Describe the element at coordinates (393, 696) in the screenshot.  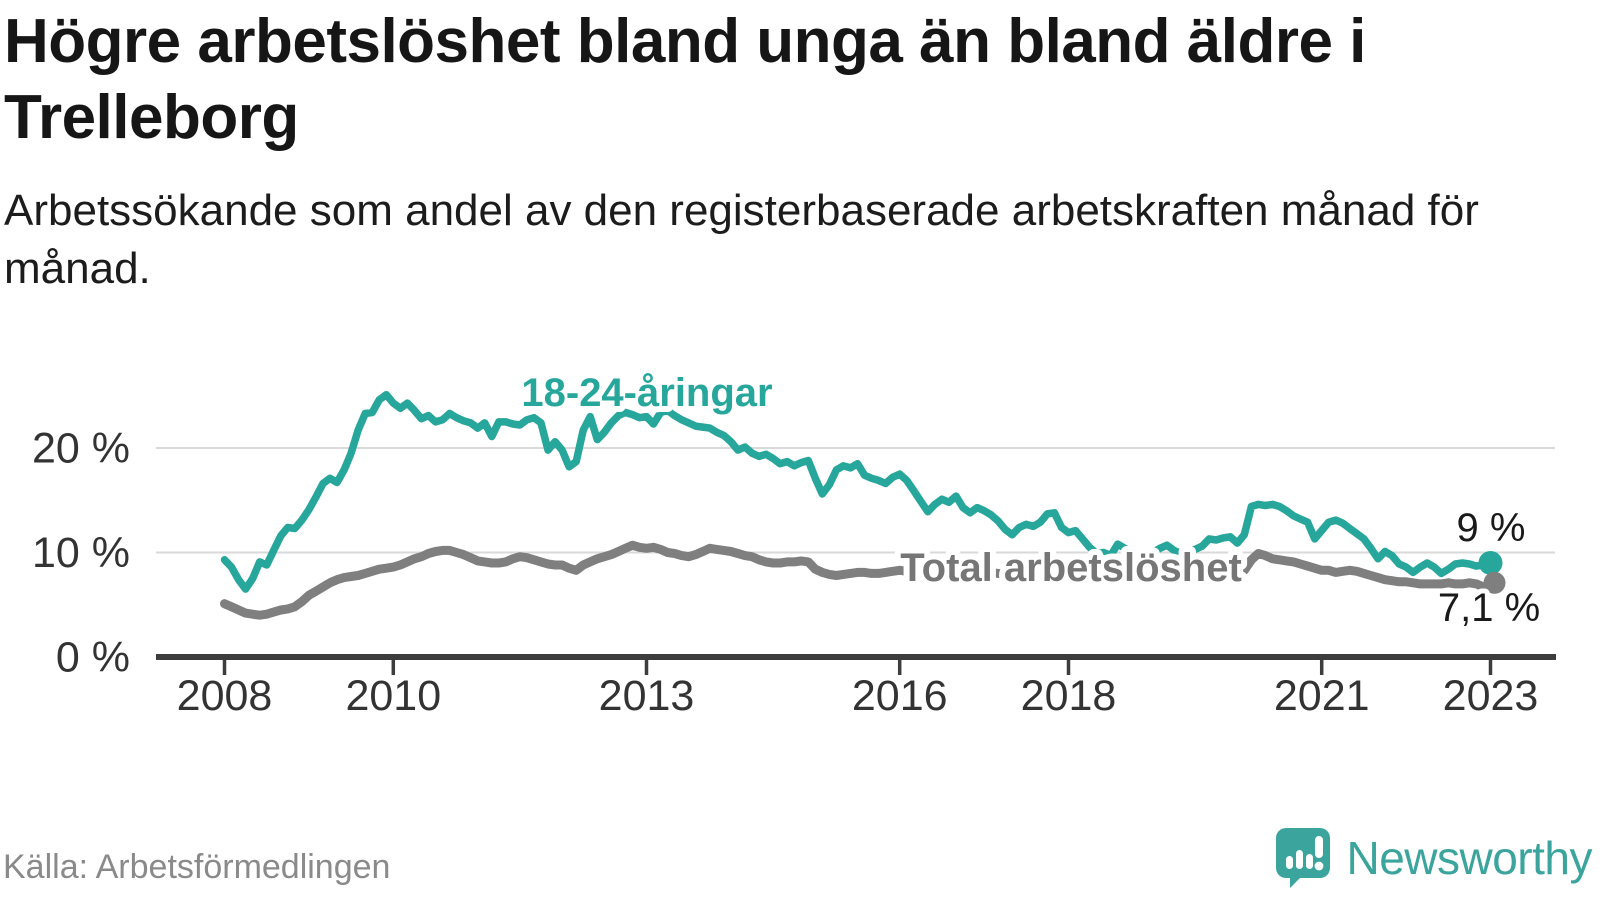
I see `x-tick-label: 2010` at that location.